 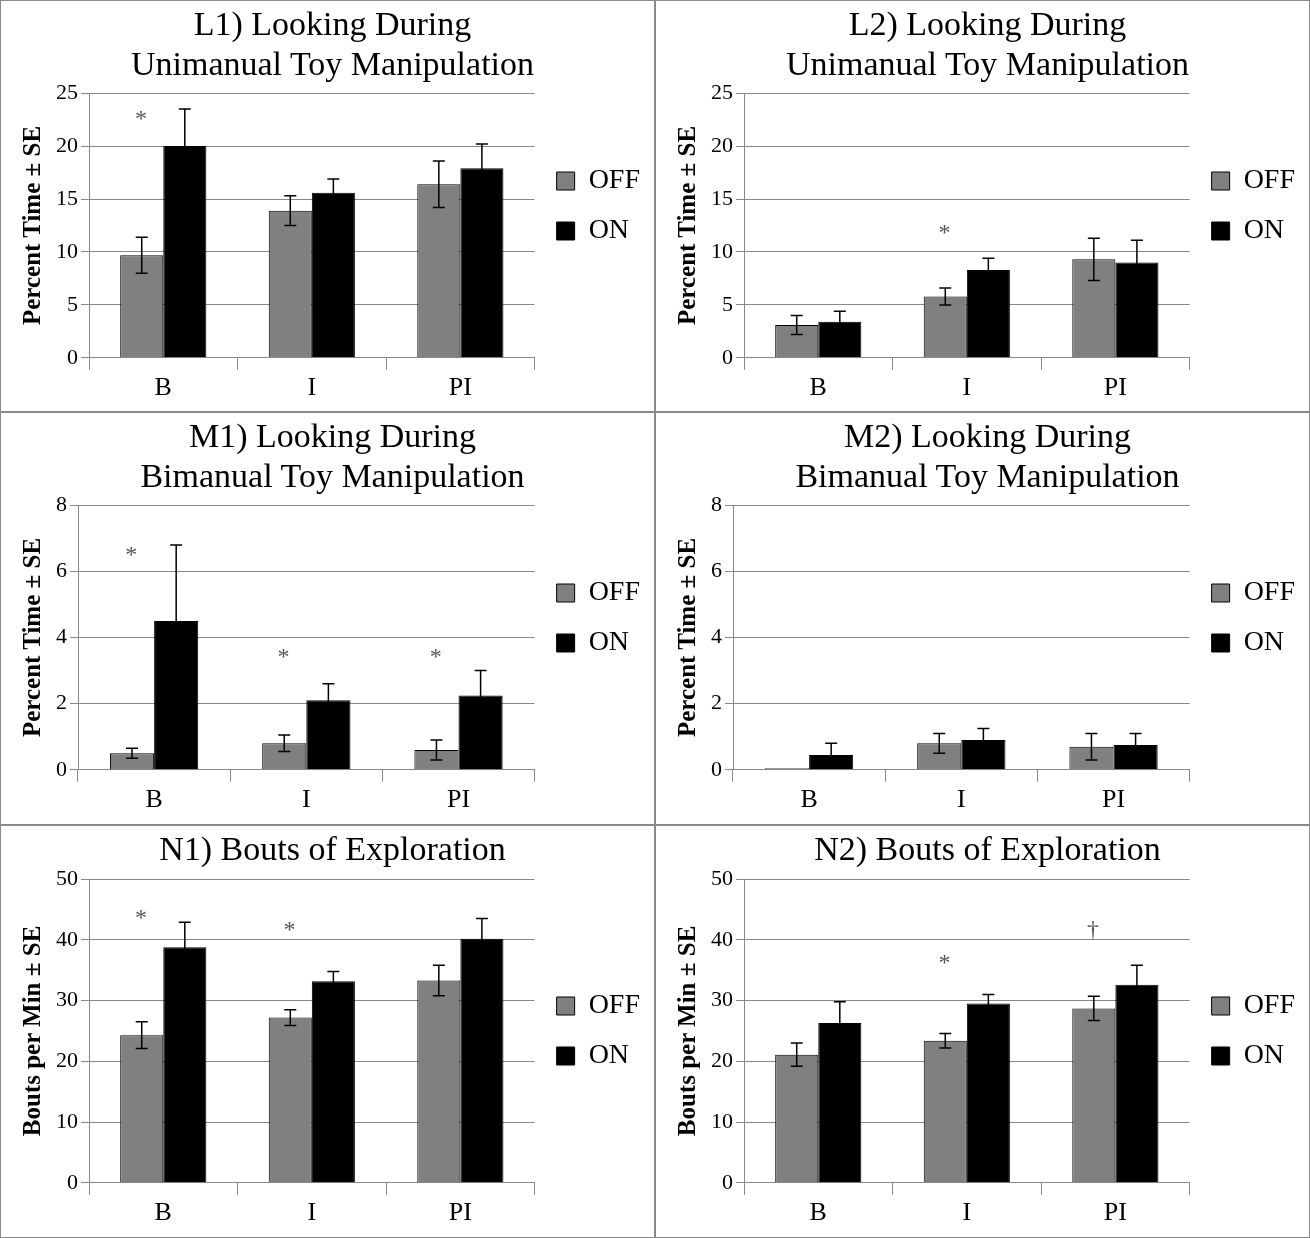 I want to click on chart-title: M1) Looking During Bimanual Toy Manipulation, so click(x=332, y=455).